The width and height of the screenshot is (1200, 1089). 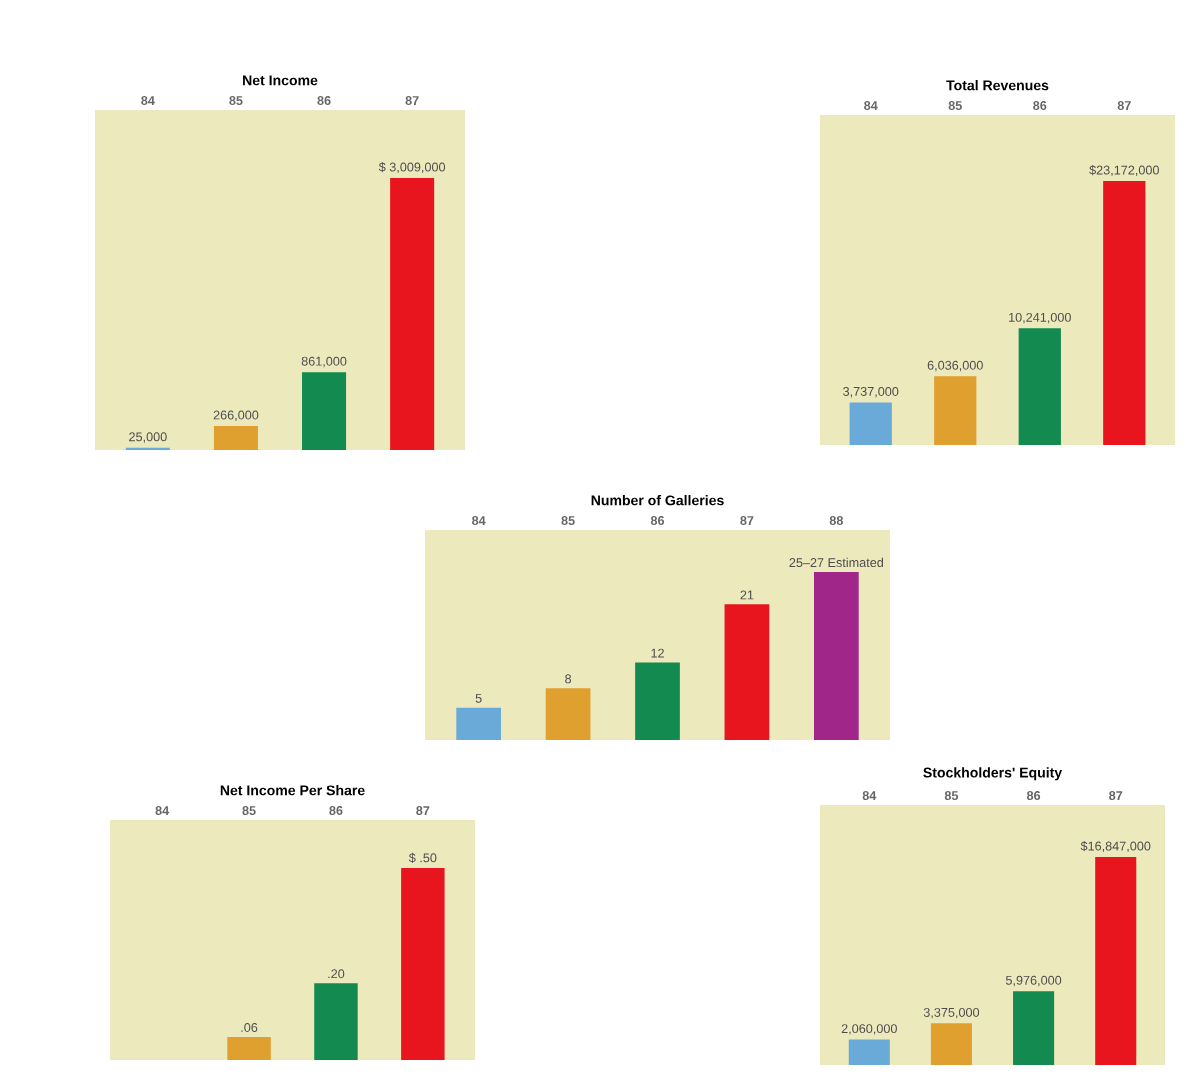 What do you see at coordinates (1124, 171) in the screenshot?
I see `data-label: $23,172,000` at bounding box center [1124, 171].